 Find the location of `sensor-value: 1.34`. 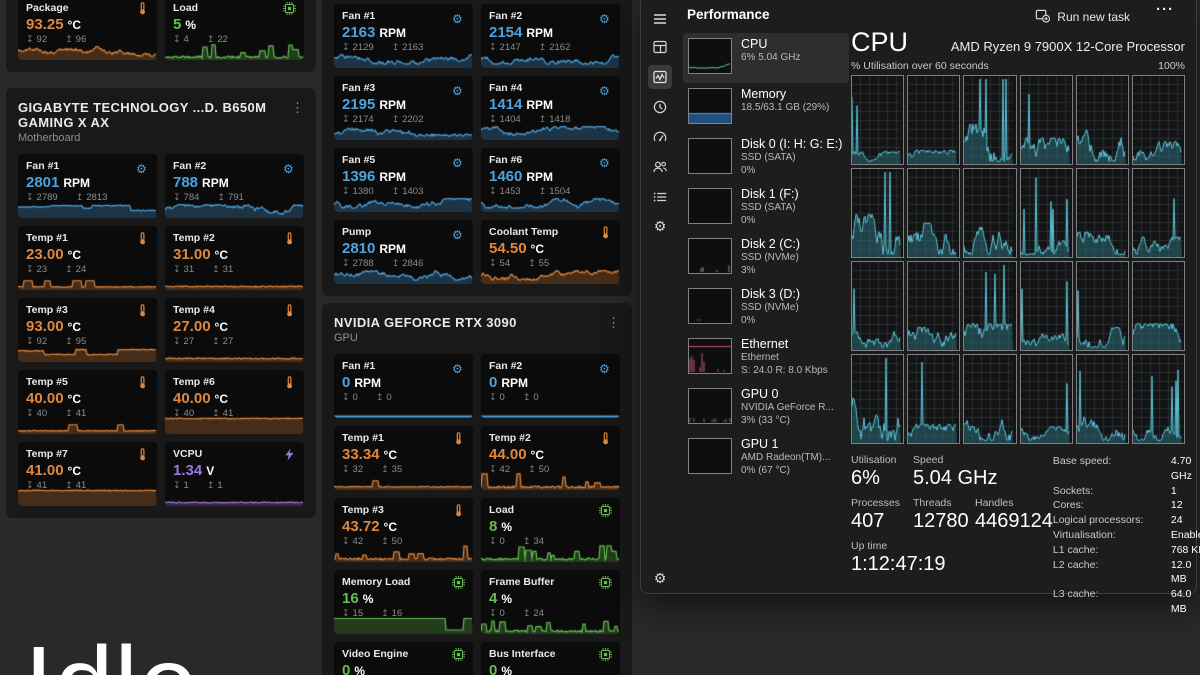

sensor-value: 1.34 is located at coordinates (188, 470).